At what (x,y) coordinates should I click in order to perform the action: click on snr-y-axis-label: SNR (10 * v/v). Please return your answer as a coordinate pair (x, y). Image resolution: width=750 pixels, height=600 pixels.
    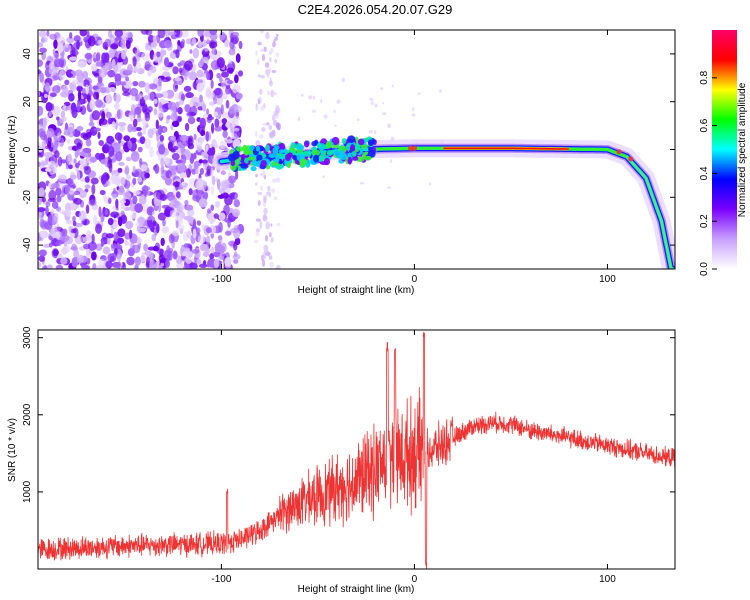
    Looking at the image, I should click on (12, 450).